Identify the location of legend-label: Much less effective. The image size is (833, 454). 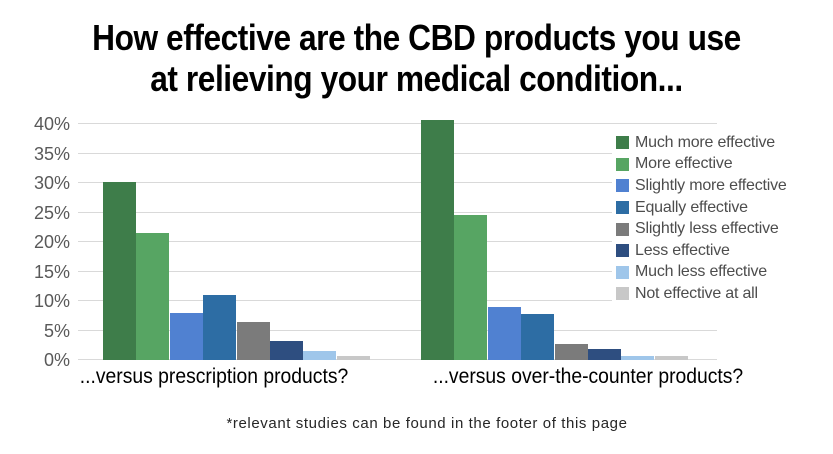
(701, 272).